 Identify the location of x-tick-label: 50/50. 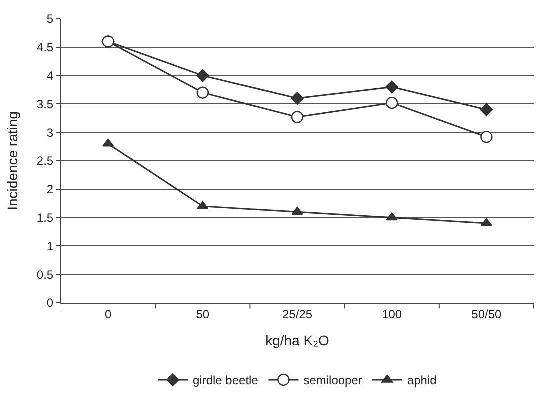
(487, 314).